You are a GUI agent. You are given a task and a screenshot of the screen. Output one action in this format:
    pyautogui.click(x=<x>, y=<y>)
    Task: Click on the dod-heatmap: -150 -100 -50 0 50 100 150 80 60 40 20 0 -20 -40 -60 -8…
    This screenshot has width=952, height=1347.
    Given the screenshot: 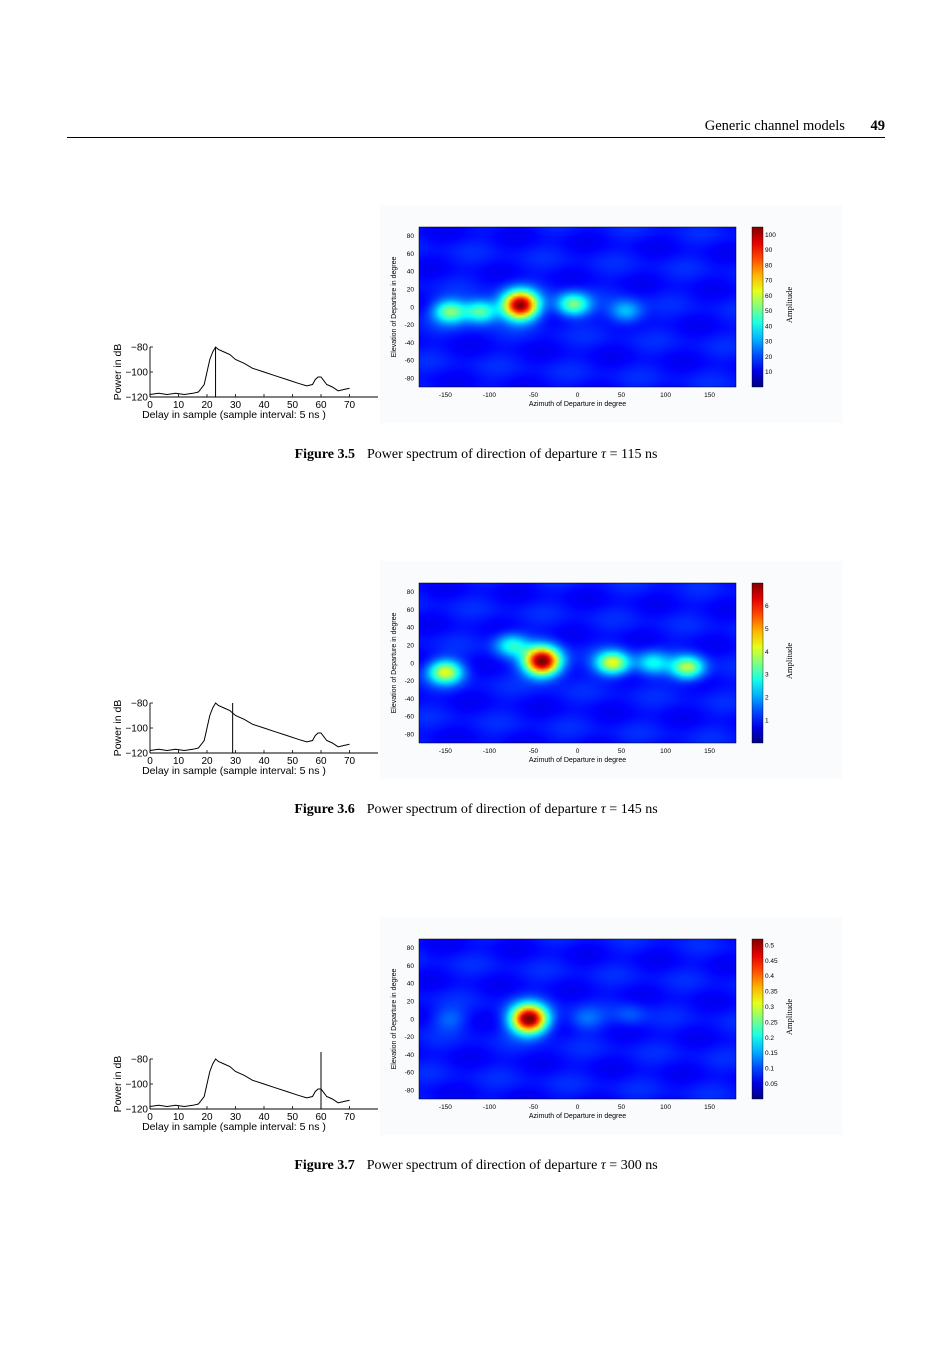 What is the action you would take?
    pyautogui.click(x=611, y=1026)
    